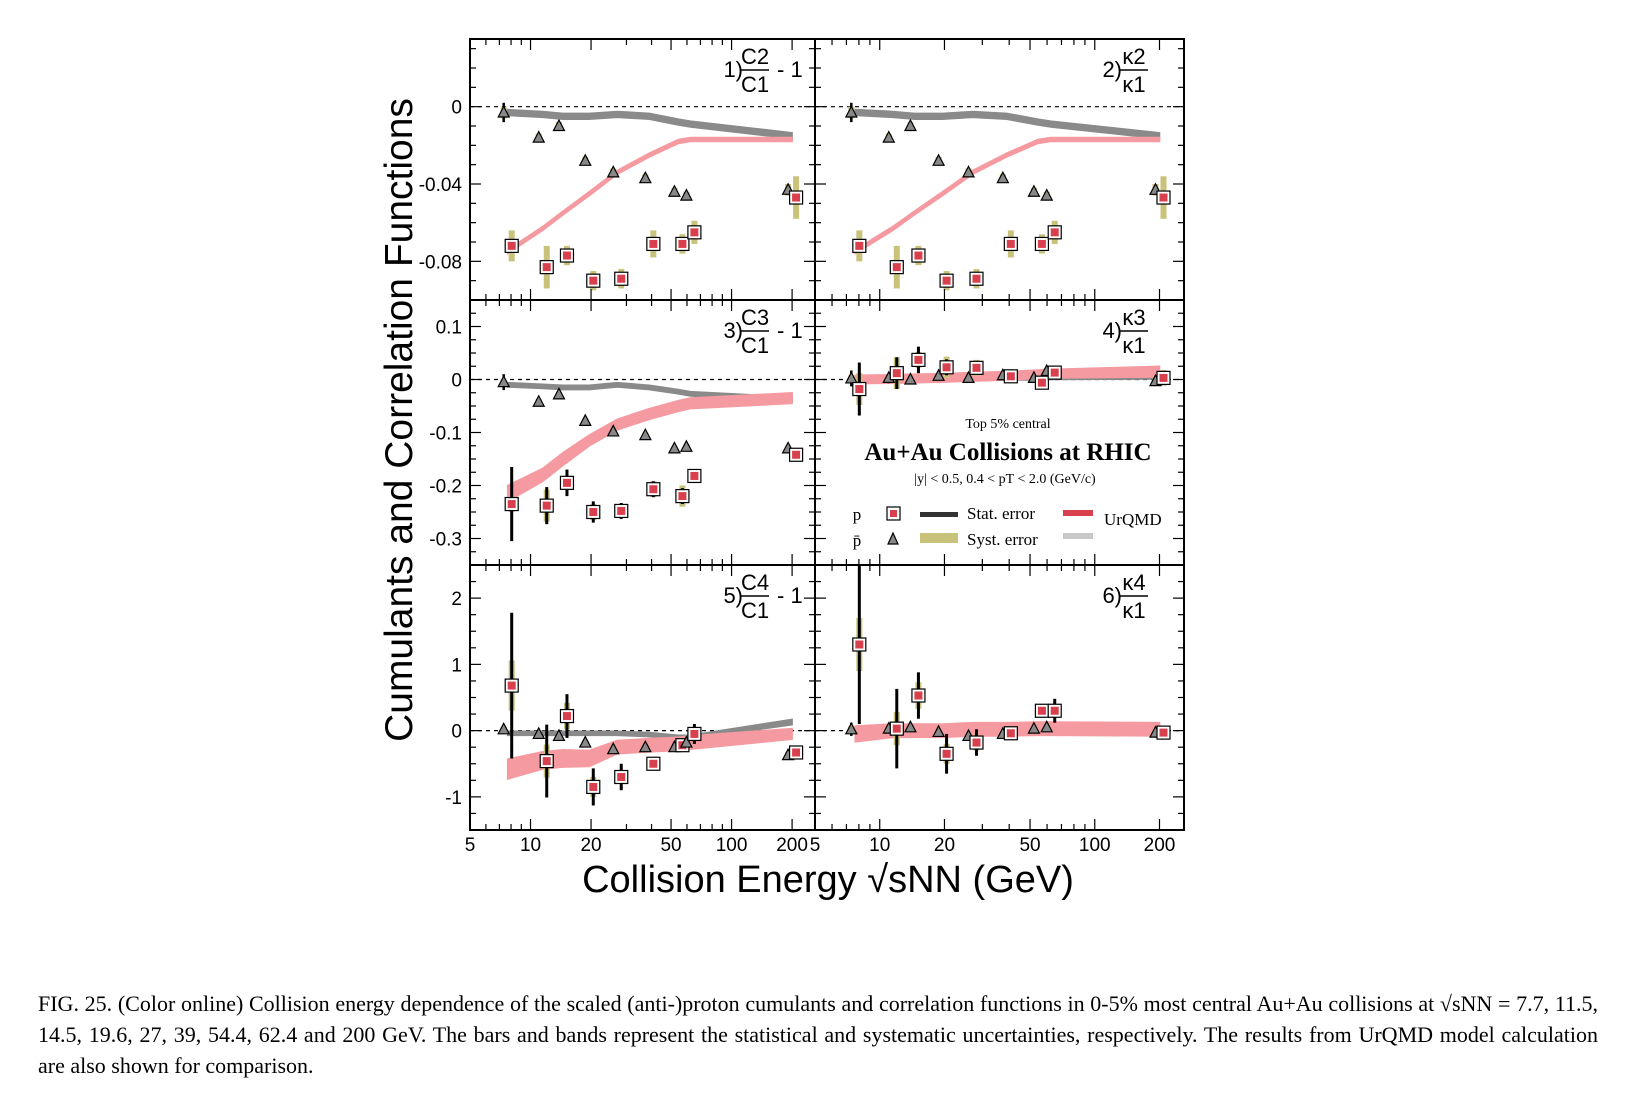  I want to click on legend-cuts: |y| < 0.5, 0.4 < pT < 2.0 (GeV/c), so click(1005, 479).